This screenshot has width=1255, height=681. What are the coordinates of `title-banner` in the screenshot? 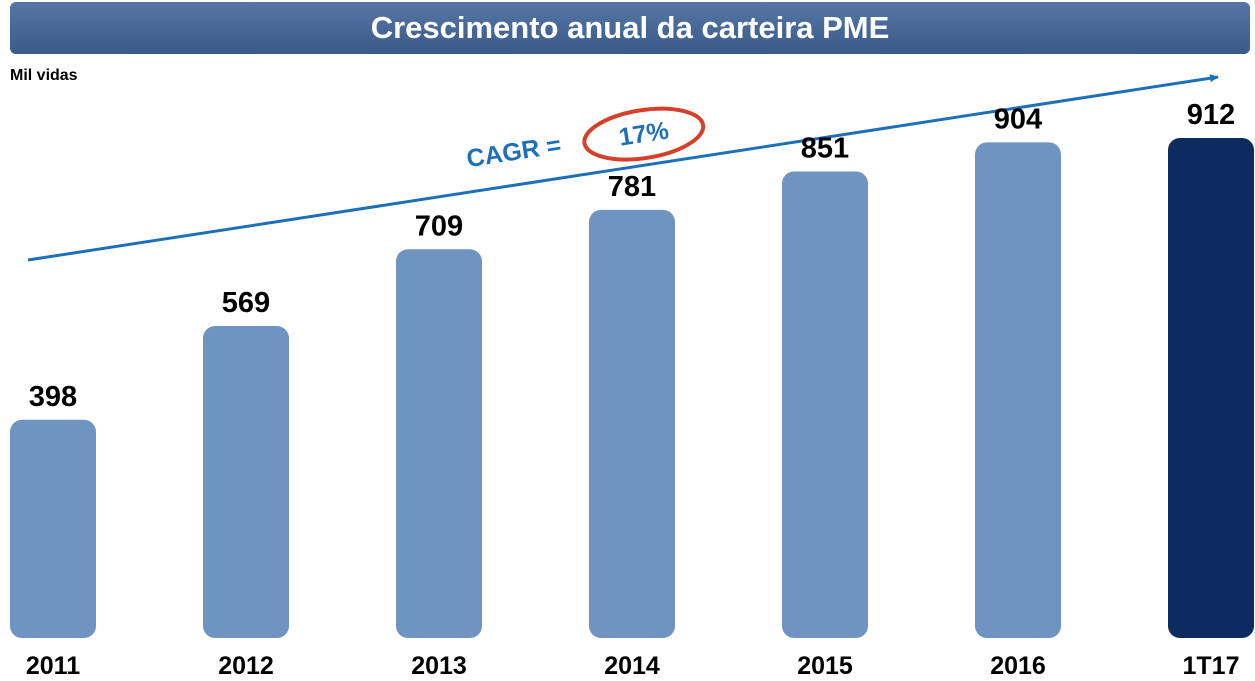 It's located at (630, 28).